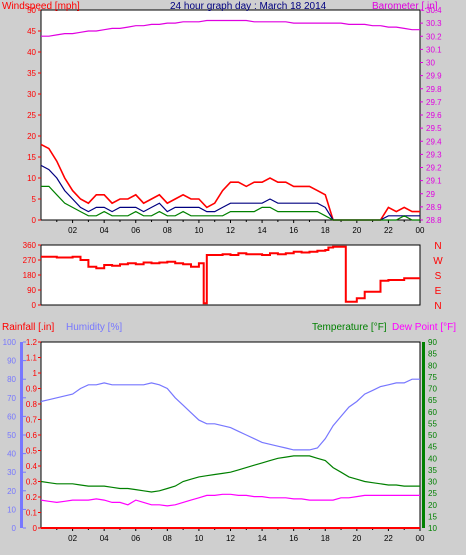 This screenshot has width=466, height=555. I want to click on y-tick-label: 28.9, so click(434, 207).